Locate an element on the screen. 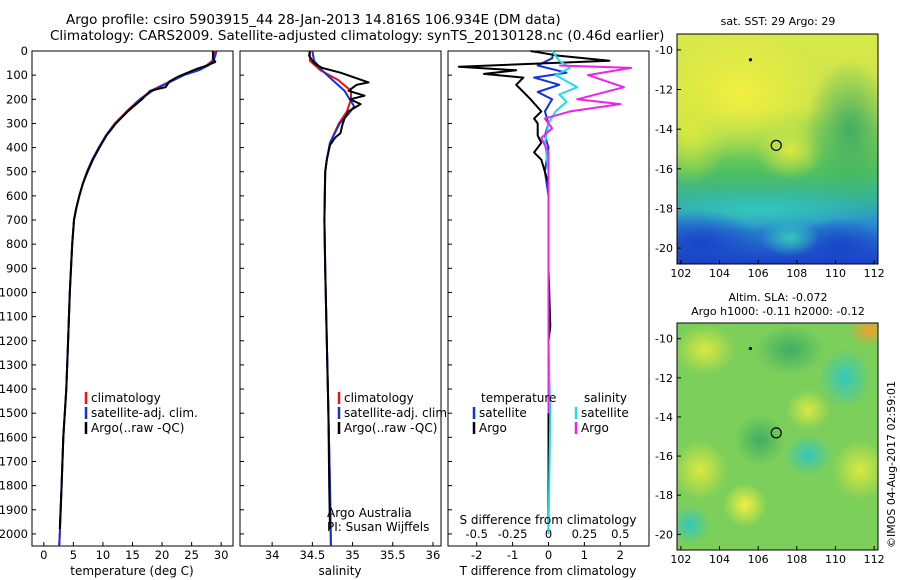  sla-field is located at coordinates (777, 436).